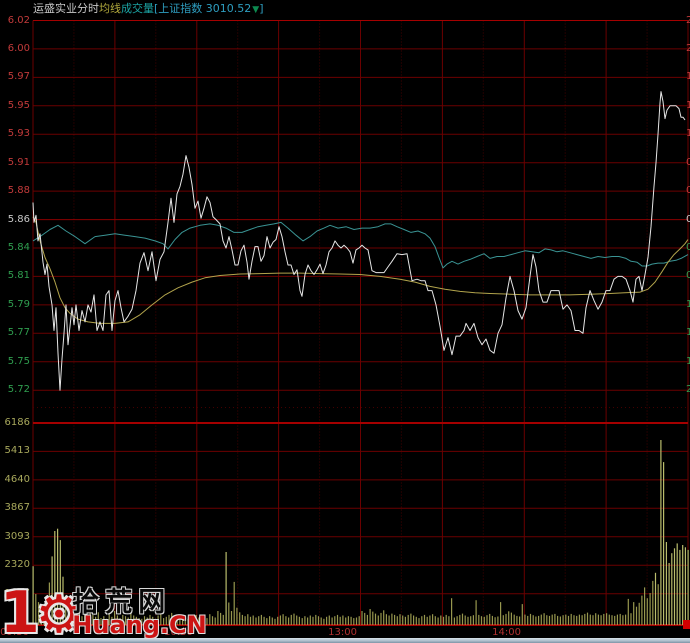 This screenshot has width=690, height=643. What do you see at coordinates (17, 422) in the screenshot?
I see `volume-axis-label: 6186` at bounding box center [17, 422].